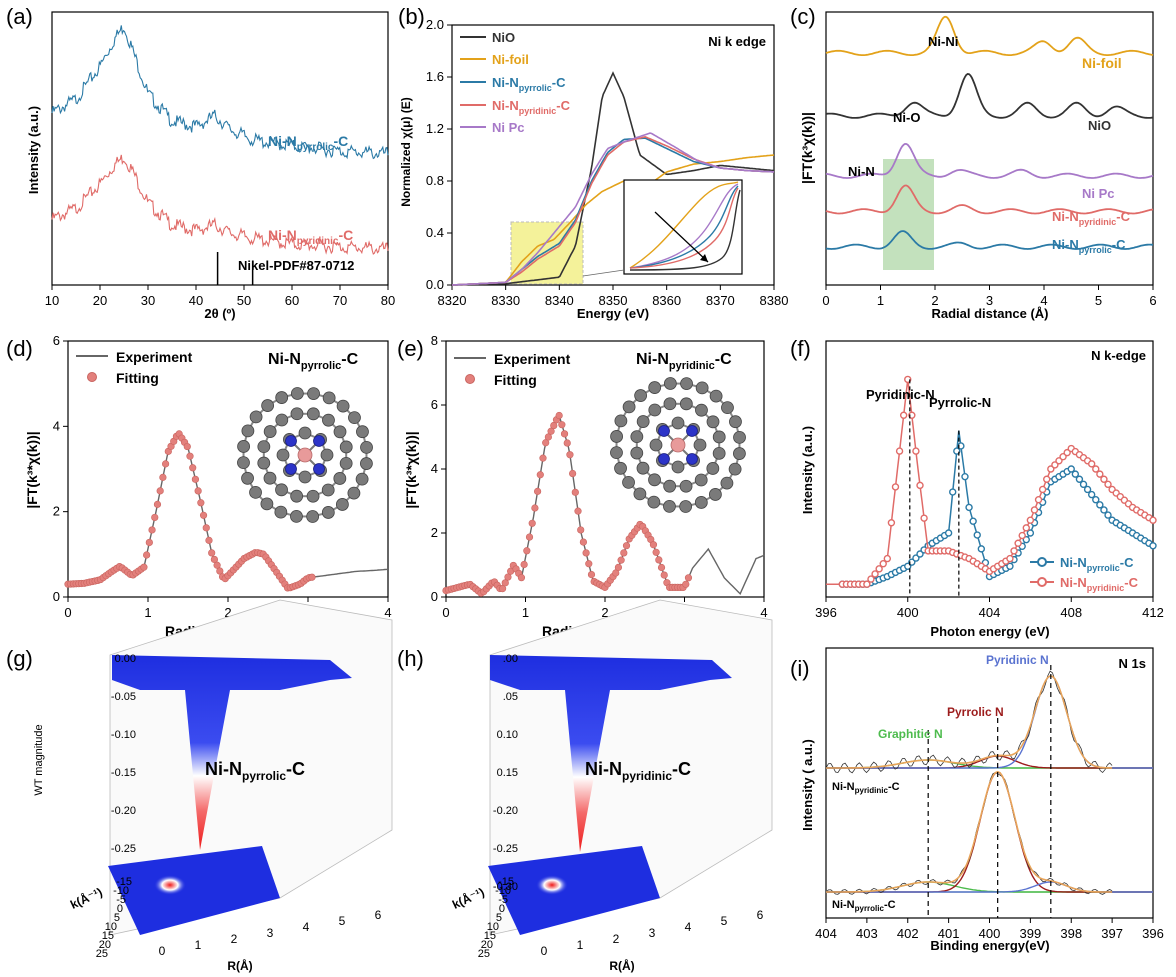 The image size is (1176, 977). I want to click on tick-label-b: 2.0, so click(435, 24).